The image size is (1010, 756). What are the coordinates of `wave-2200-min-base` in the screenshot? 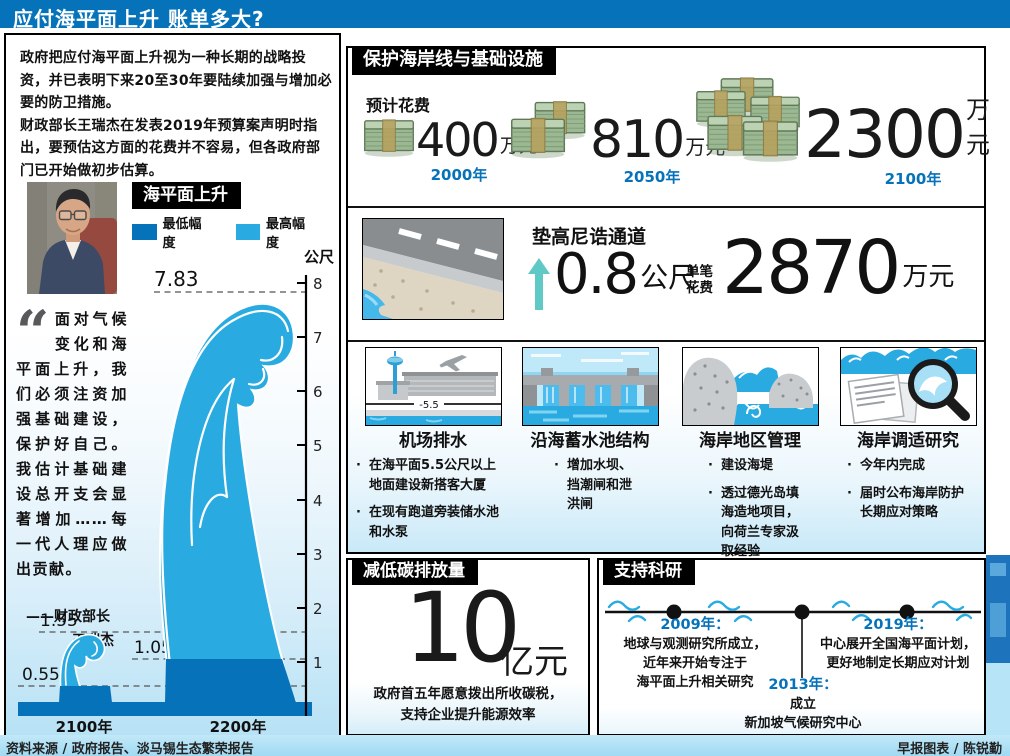 It's located at (230, 681).